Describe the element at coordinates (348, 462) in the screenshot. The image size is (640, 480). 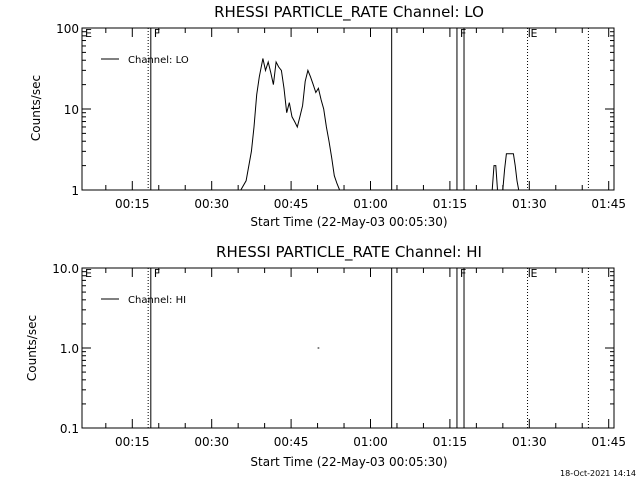
I see `hi-x-axis-label: Start Time (22-May-03 00:05:30)` at that location.